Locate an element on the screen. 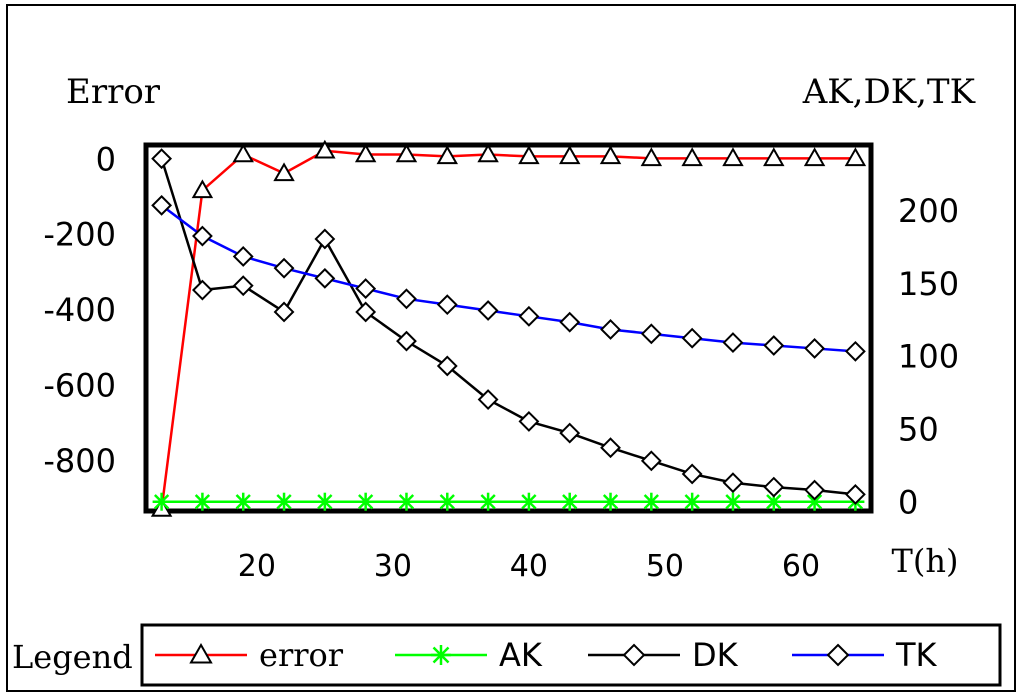  x-tick-label: 20 is located at coordinates (257, 566).